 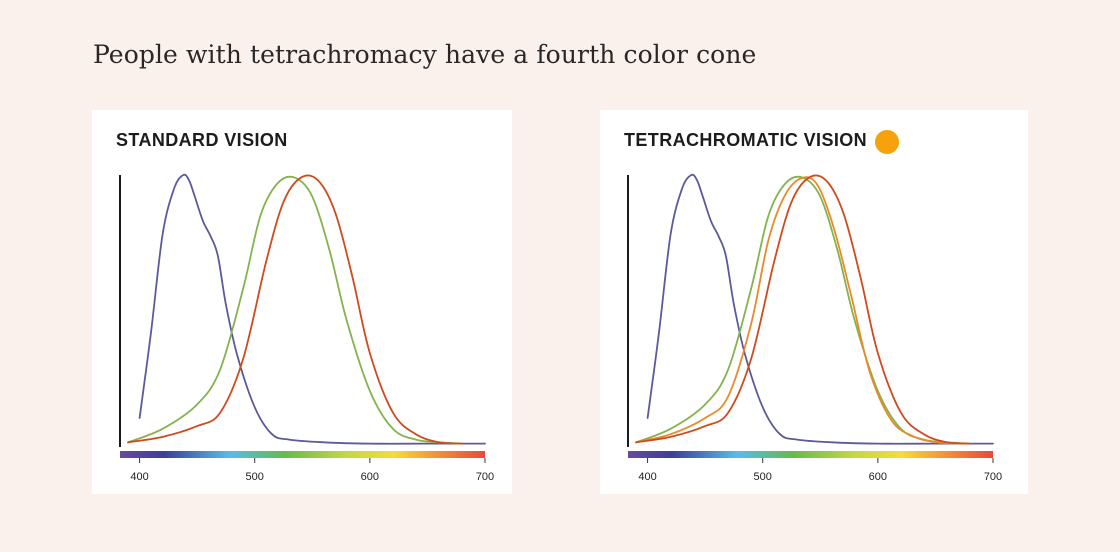 What do you see at coordinates (887, 142) in the screenshot?
I see `fourth-cone-dot-icon` at bounding box center [887, 142].